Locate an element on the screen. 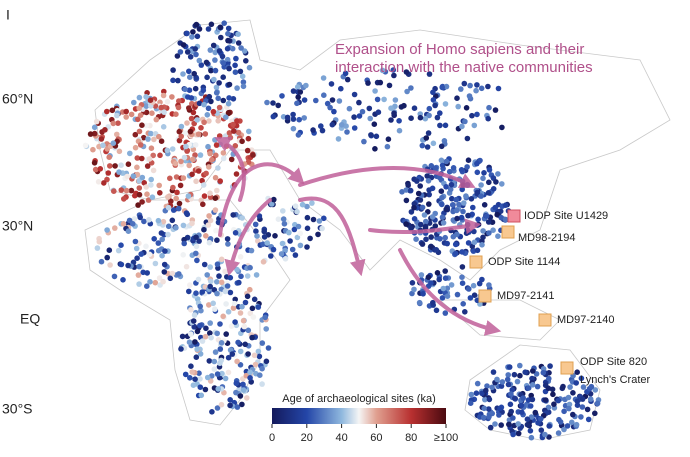 This screenshot has height=457, width=690. title-line: Expansion of Homo sapiens and their is located at coordinates (459, 49).